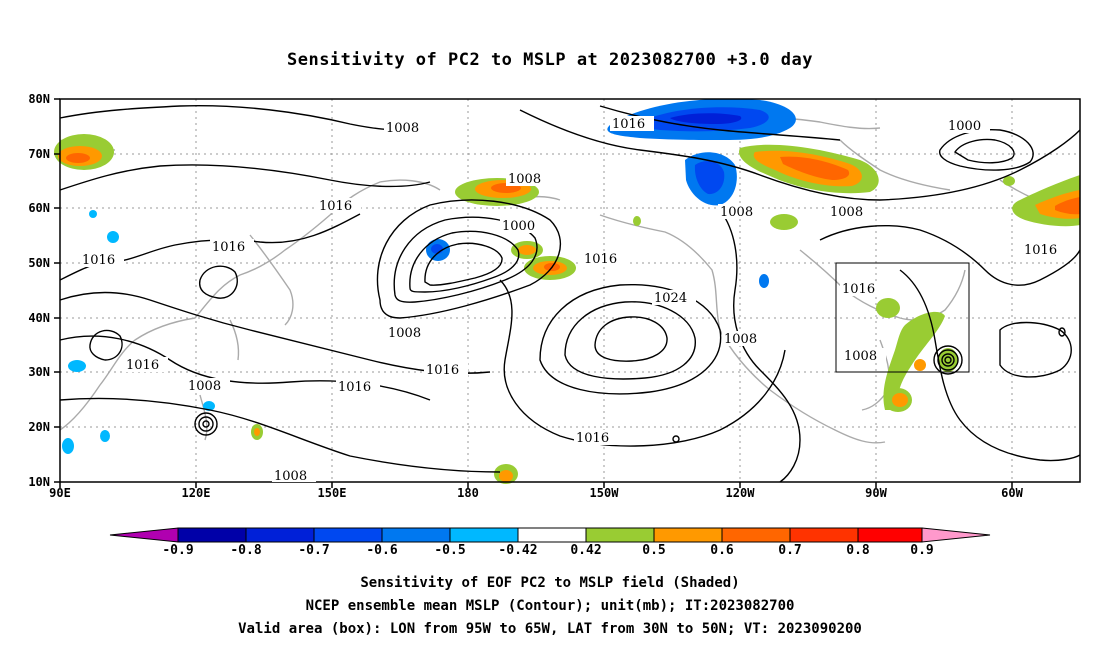 The width and height of the screenshot is (1100, 650). What do you see at coordinates (876, 493) in the screenshot?
I see `lon-label: 90W` at bounding box center [876, 493].